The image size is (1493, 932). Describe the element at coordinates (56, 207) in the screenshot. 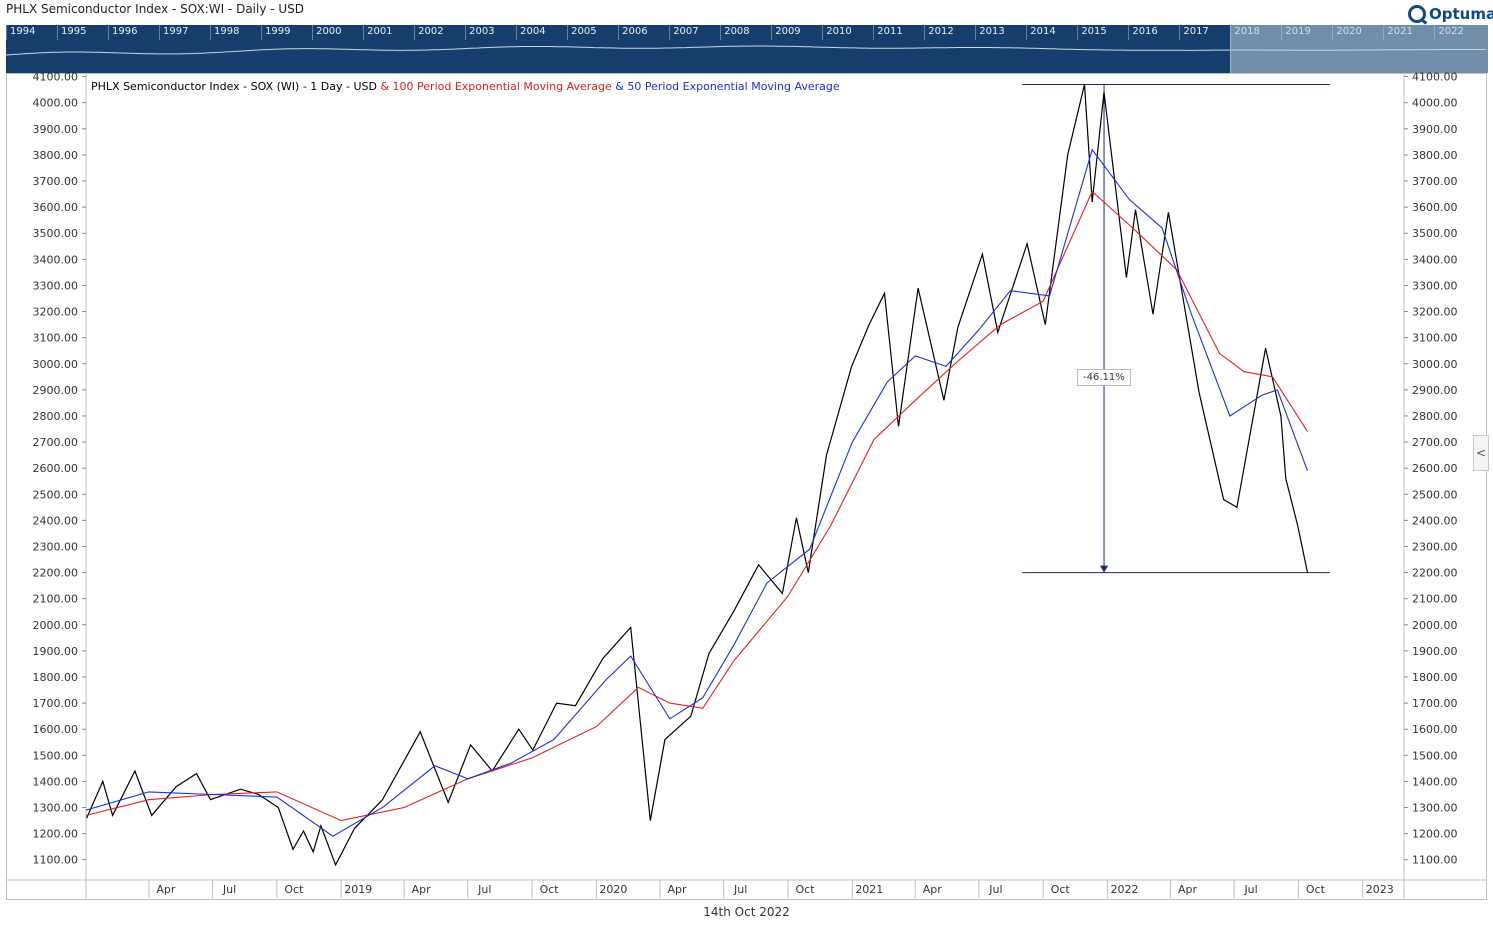

I see `y-tick-label-left: 3600.00` at that location.